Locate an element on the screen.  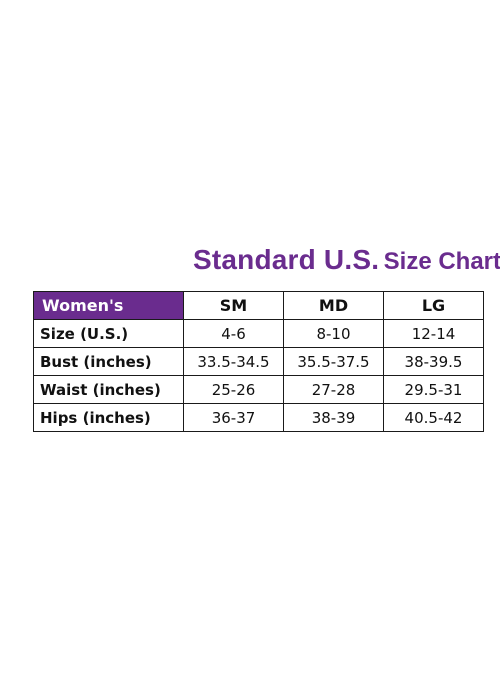
table-row-hips: Hips (inches) 36-37 38-39 40.5-42 is located at coordinates (258, 417).